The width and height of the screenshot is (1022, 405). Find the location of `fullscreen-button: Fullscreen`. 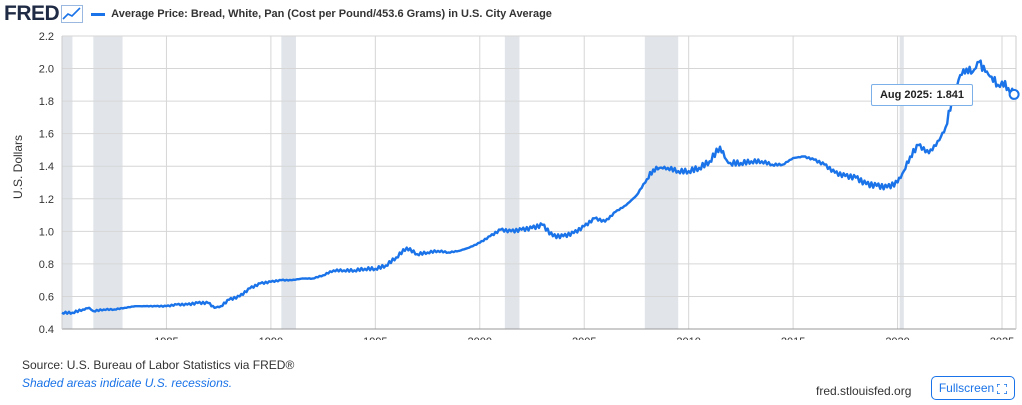

fullscreen-button: Fullscreen is located at coordinates (973, 388).